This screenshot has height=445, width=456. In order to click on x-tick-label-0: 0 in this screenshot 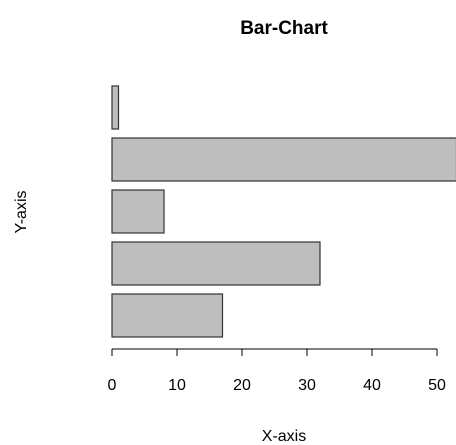, I will do `click(112, 385)`.